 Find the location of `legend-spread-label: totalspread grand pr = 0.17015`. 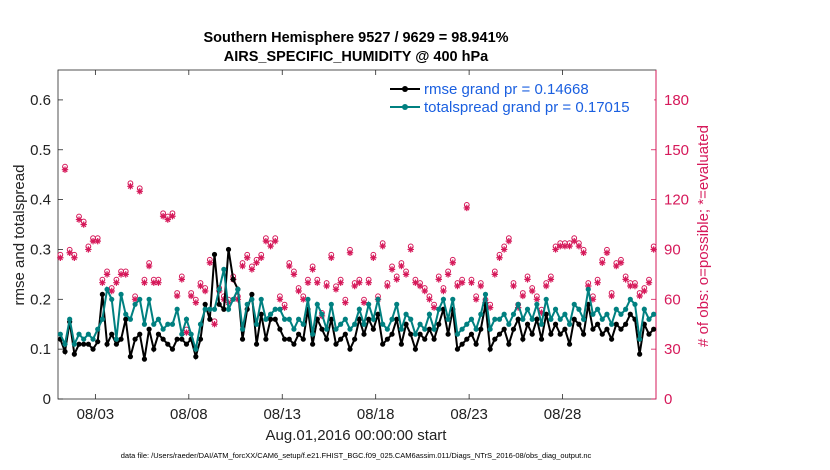

legend-spread-label: totalspread grand pr = 0.17015 is located at coordinates (527, 107).